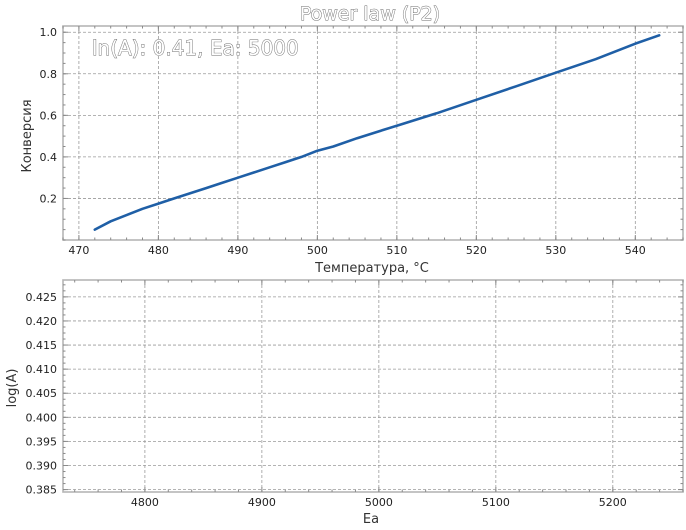  What do you see at coordinates (42, 417) in the screenshot?
I see `y-tick-label: 0.400` at bounding box center [42, 417].